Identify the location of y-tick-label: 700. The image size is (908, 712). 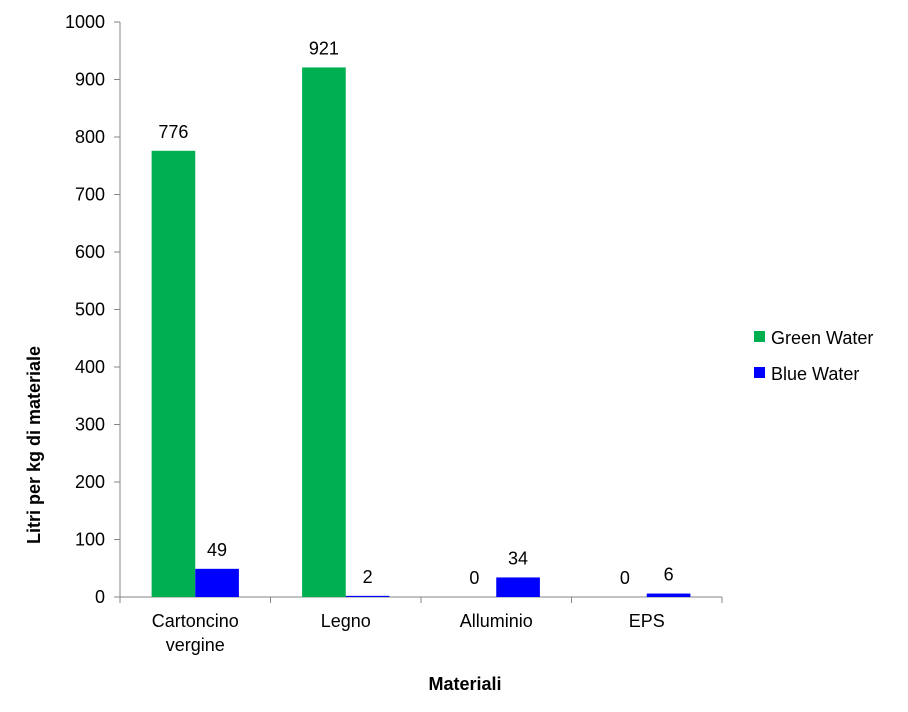
(90, 195).